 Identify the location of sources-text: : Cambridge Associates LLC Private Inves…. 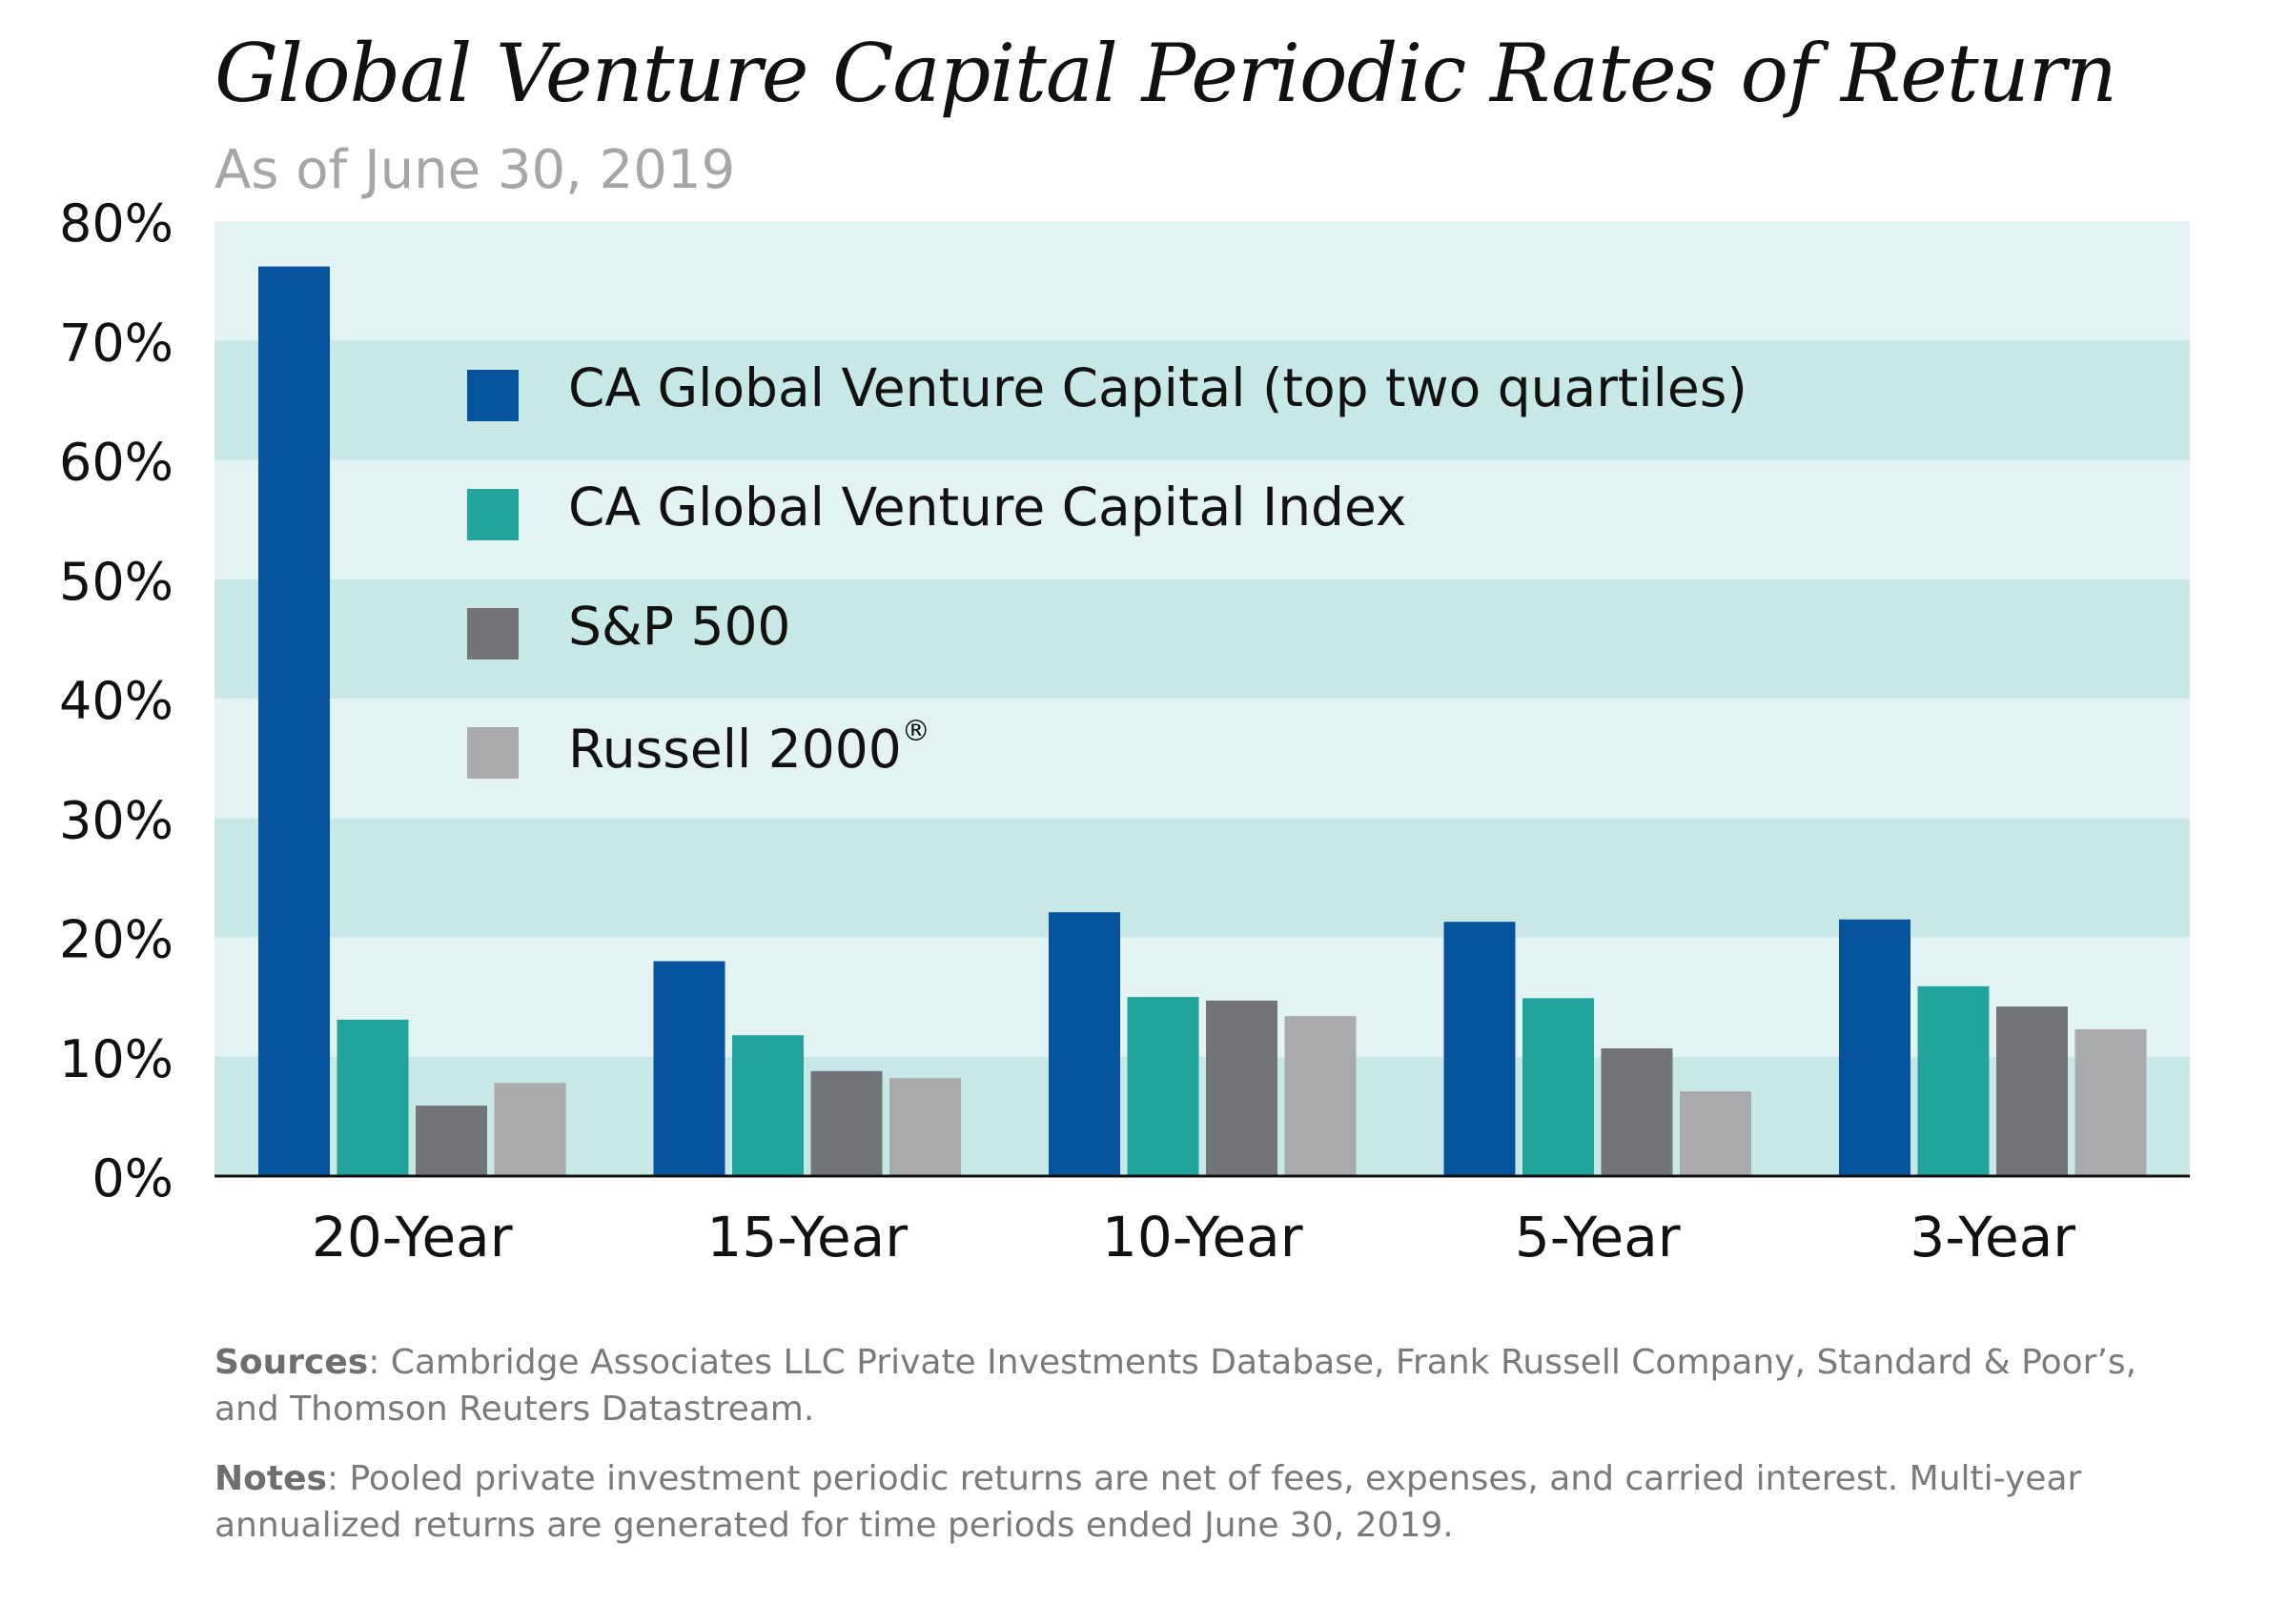
(1175, 1386).